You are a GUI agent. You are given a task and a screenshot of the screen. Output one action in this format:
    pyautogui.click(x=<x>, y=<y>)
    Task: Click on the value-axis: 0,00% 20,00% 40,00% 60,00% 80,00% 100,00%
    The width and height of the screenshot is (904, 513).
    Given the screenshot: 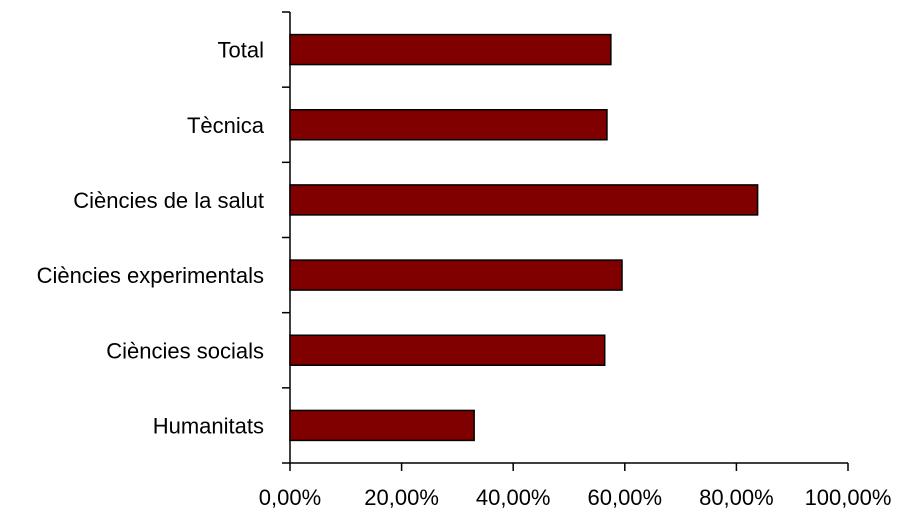 What is the action you would take?
    pyautogui.click(x=575, y=486)
    